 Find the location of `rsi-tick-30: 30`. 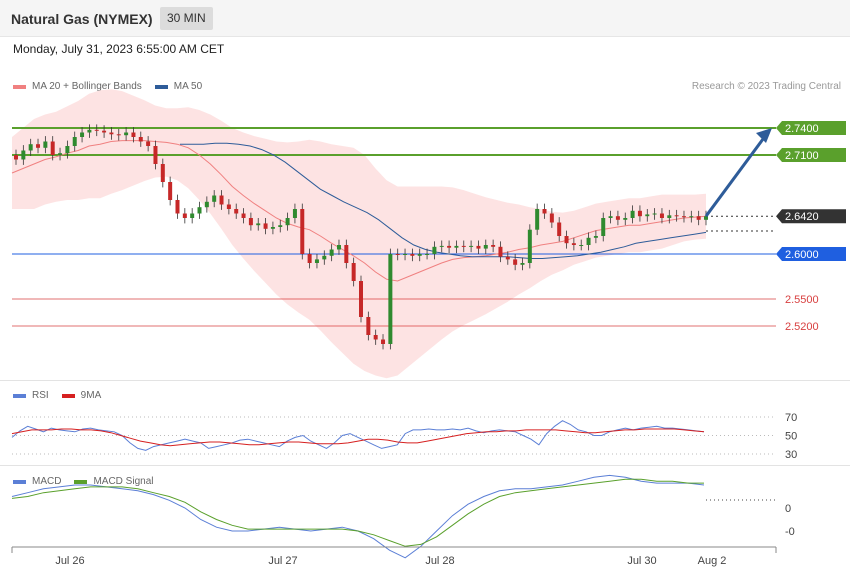

rsi-tick-30: 30 is located at coordinates (791, 455).